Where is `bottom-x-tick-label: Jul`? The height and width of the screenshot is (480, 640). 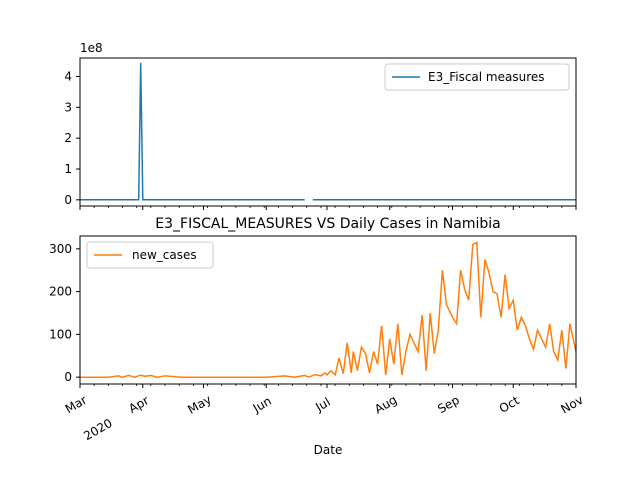
bottom-x-tick-label: Jul is located at coordinates (322, 405).